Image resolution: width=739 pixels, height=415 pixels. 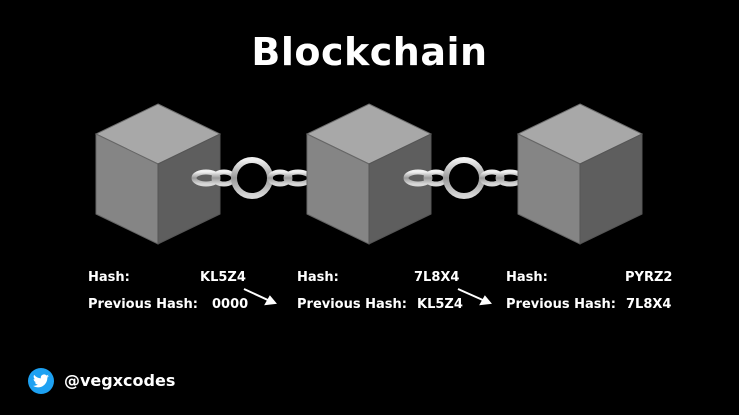 I want to click on twitter-handle: @vegxcodes, so click(x=120, y=380).